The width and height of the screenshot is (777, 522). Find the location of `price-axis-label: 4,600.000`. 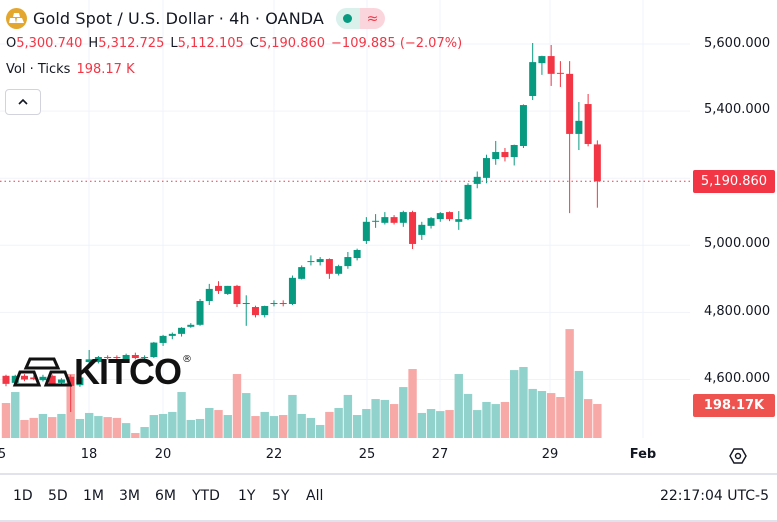

price-axis-label: 4,600.000 is located at coordinates (737, 378).